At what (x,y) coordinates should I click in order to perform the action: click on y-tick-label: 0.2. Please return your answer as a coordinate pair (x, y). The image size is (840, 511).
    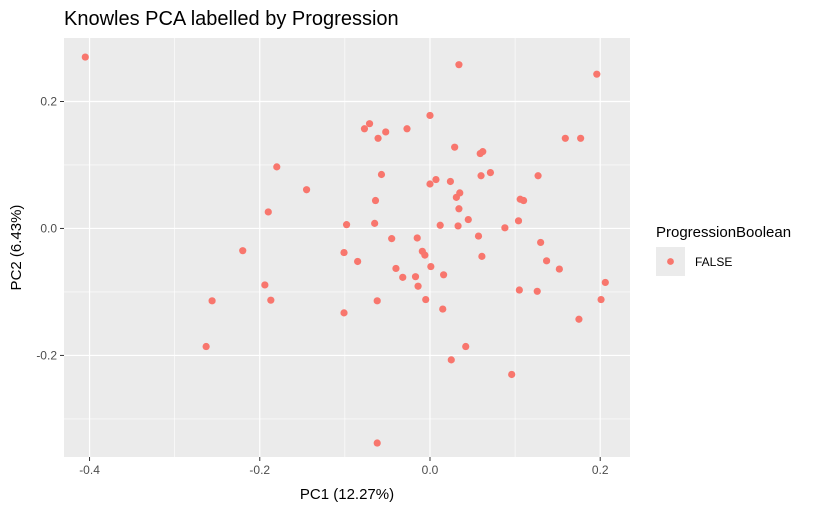
    Looking at the image, I should click on (48, 101).